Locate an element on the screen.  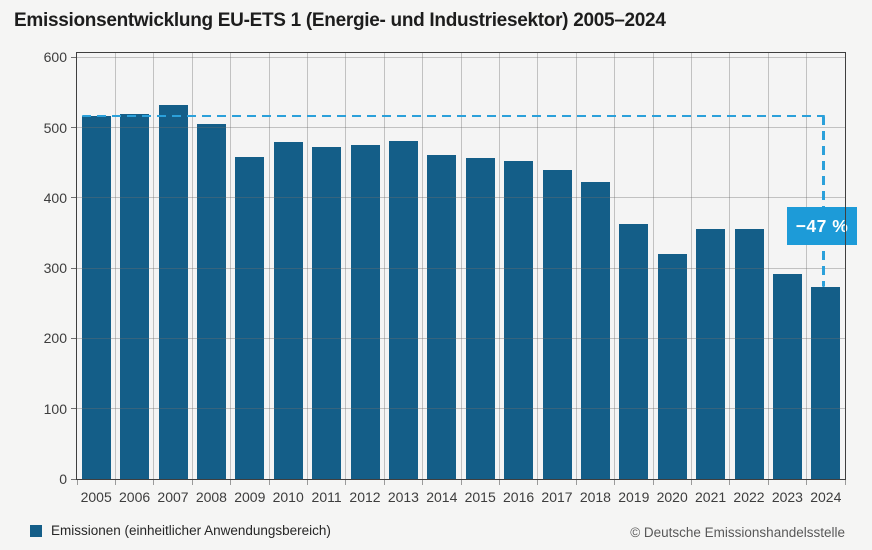
bar-2018 is located at coordinates (595, 330).